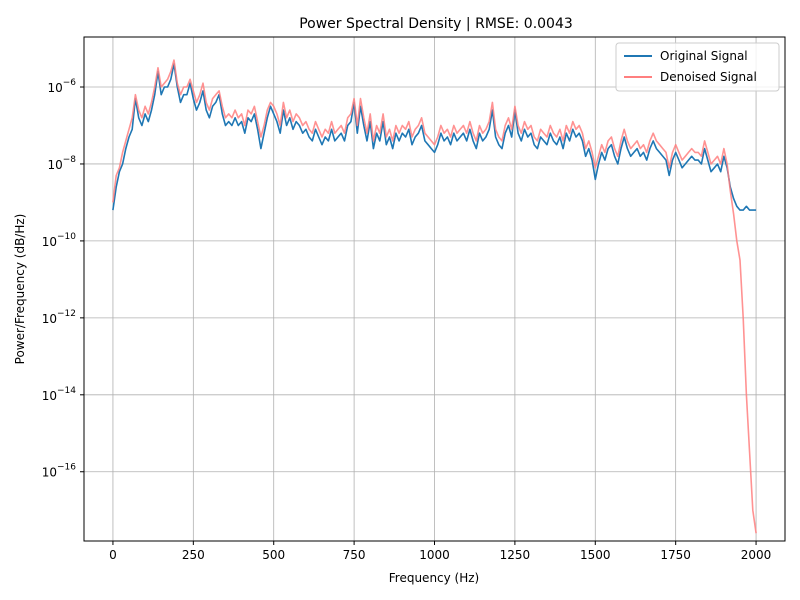 This screenshot has width=800, height=600. Describe the element at coordinates (61, 86) in the screenshot. I see `y-tick-label: 10⁻⁶` at that location.